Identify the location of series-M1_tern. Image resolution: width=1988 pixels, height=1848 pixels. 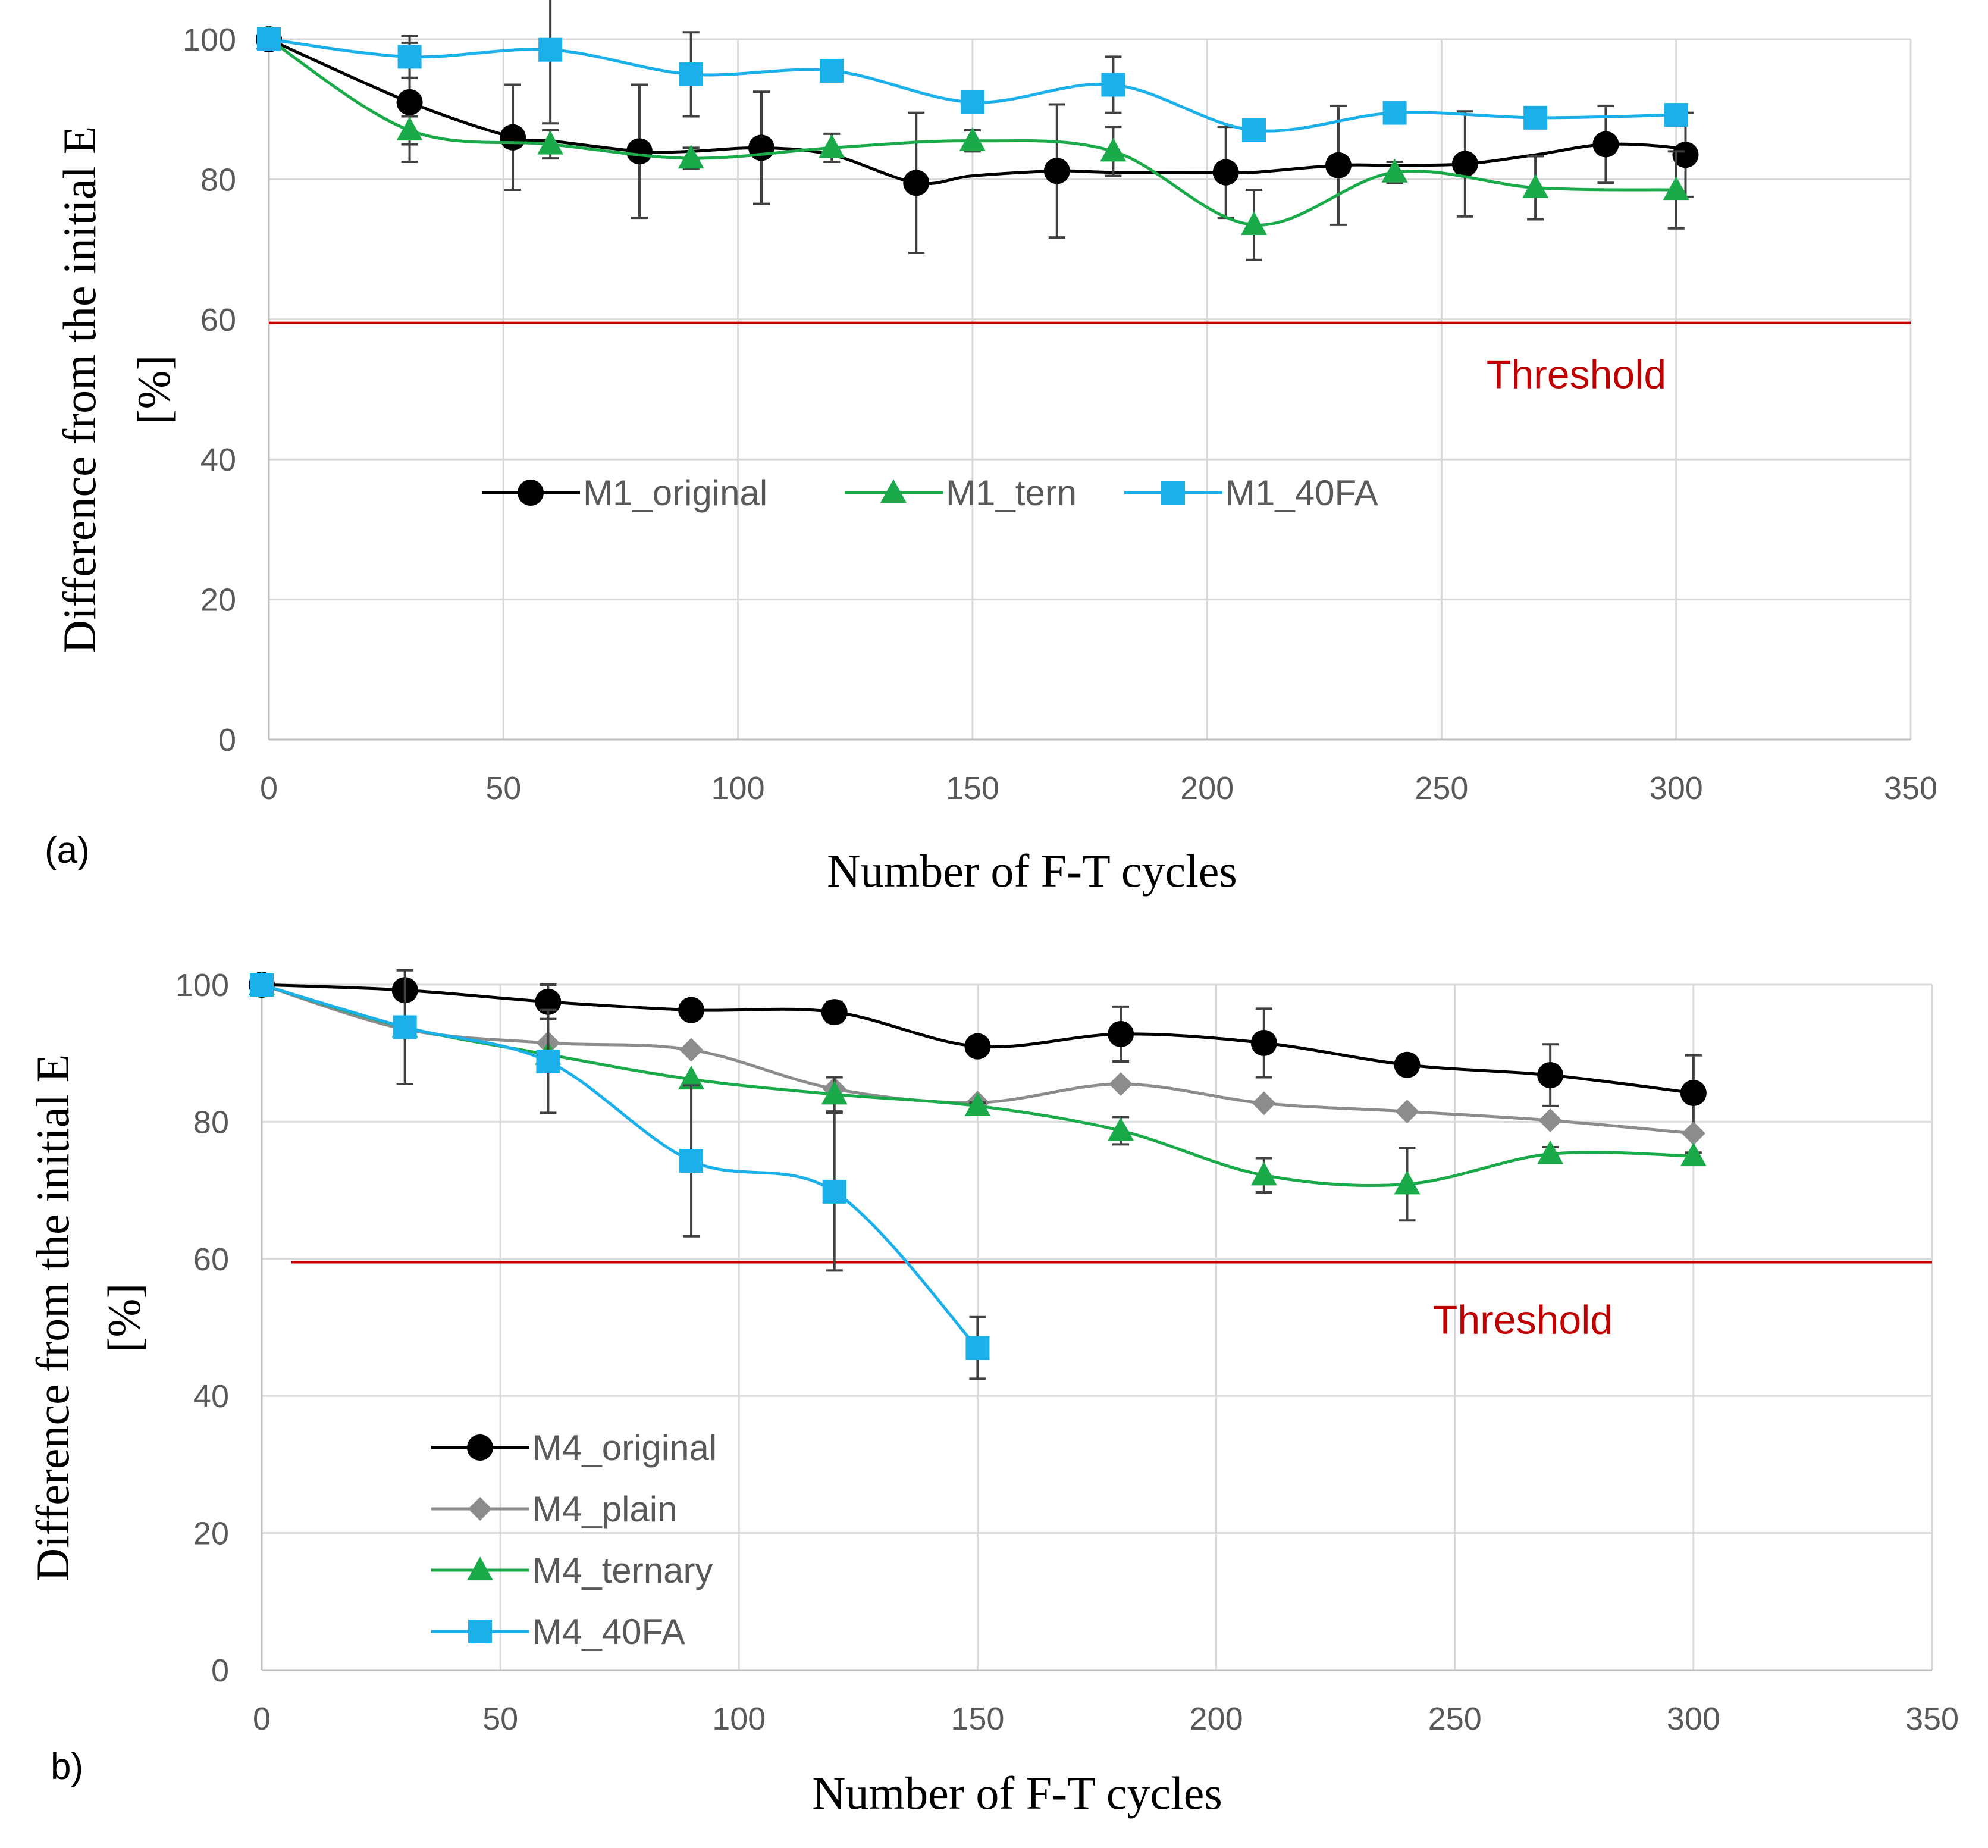
(972, 143).